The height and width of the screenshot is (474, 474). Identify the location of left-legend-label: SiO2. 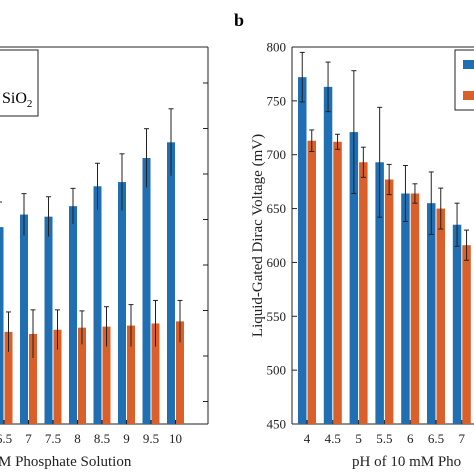
(17, 100).